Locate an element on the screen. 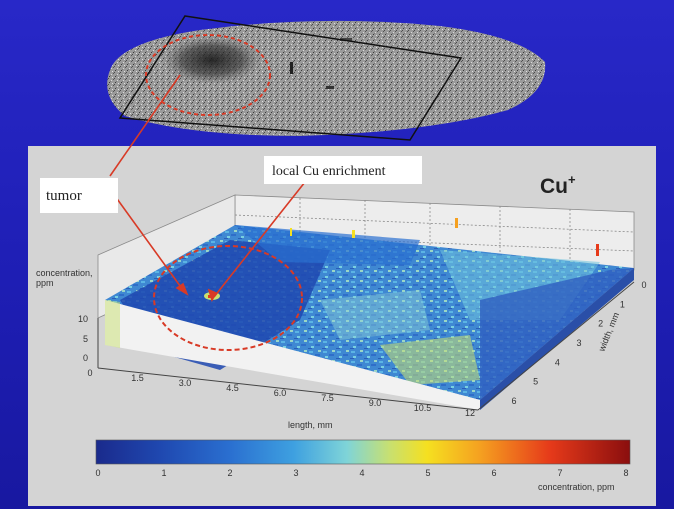 This screenshot has width=674, height=509. x-axis-tick: 4.5 is located at coordinates (232, 388).